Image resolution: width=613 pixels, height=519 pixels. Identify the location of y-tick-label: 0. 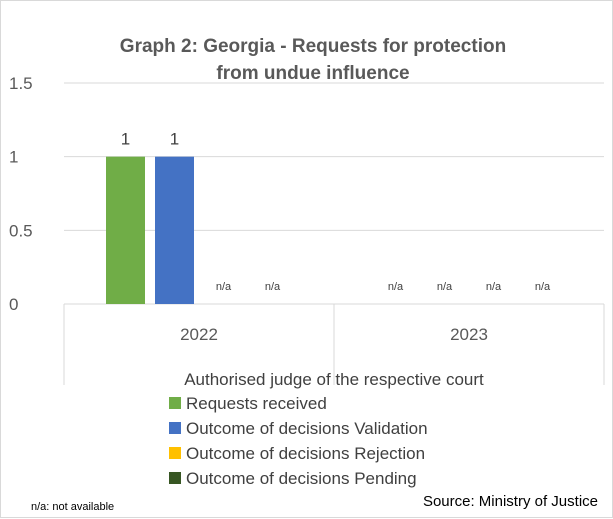
(13, 304).